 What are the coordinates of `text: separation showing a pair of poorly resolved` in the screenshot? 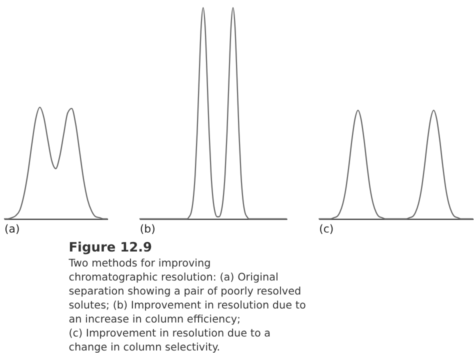 It's located at (185, 292).